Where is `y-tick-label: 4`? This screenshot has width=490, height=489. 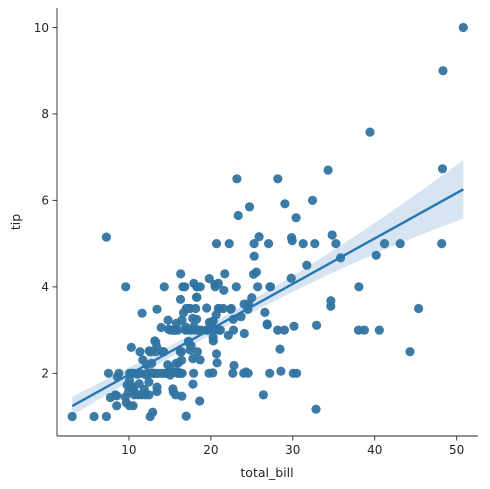 y-tick-label: 4 is located at coordinates (45, 287).